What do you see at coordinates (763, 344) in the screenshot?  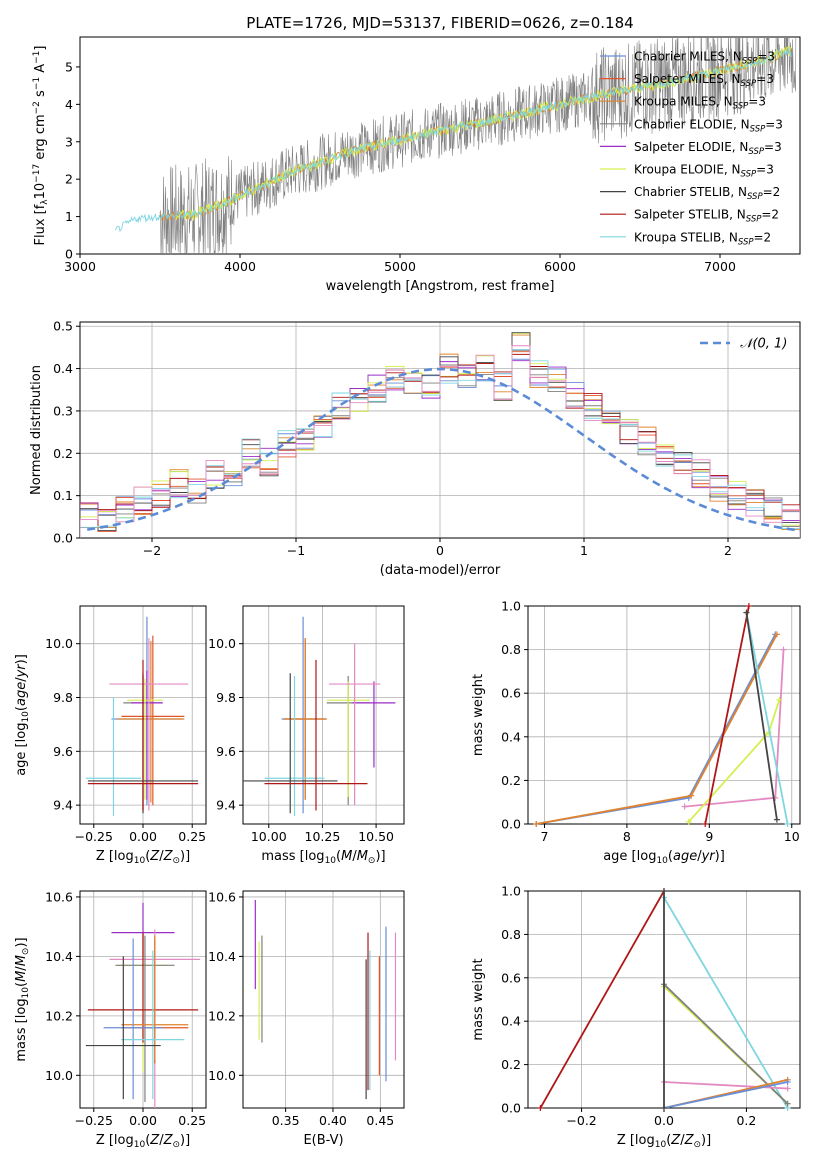 I see `legend-label: 𝒩(0, 1)` at bounding box center [763, 344].